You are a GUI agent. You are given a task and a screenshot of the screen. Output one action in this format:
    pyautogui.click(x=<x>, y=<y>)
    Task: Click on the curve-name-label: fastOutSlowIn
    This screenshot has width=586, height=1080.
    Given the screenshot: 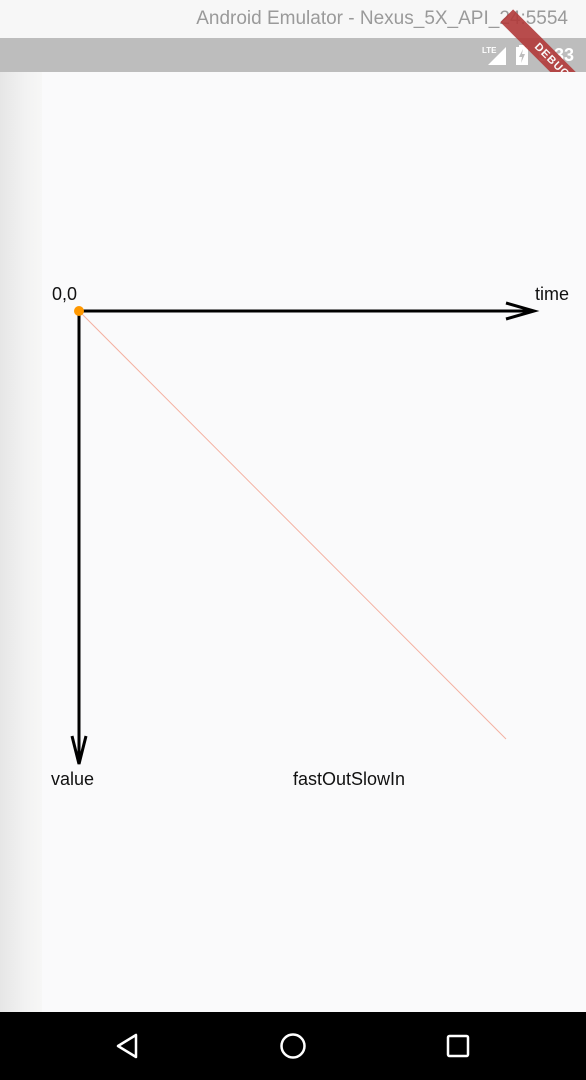 What is the action you would take?
    pyautogui.click(x=349, y=779)
    